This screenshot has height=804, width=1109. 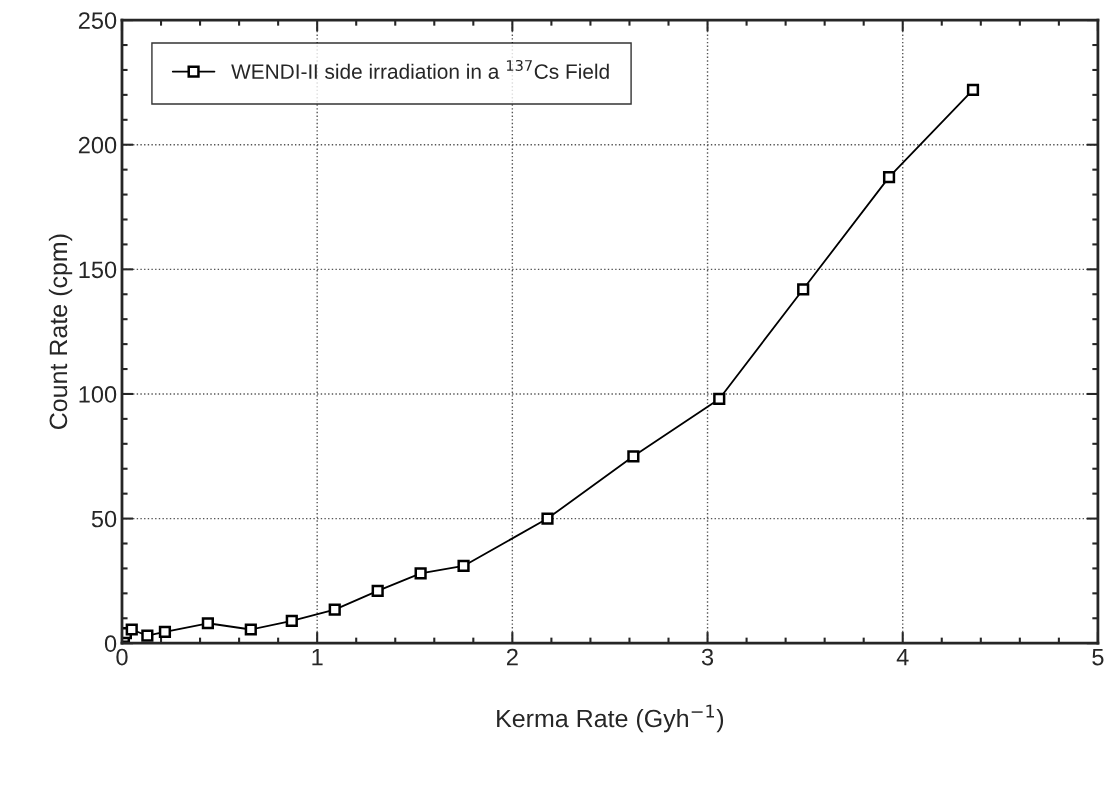 I want to click on y-tick-label: 150, so click(x=98, y=270).